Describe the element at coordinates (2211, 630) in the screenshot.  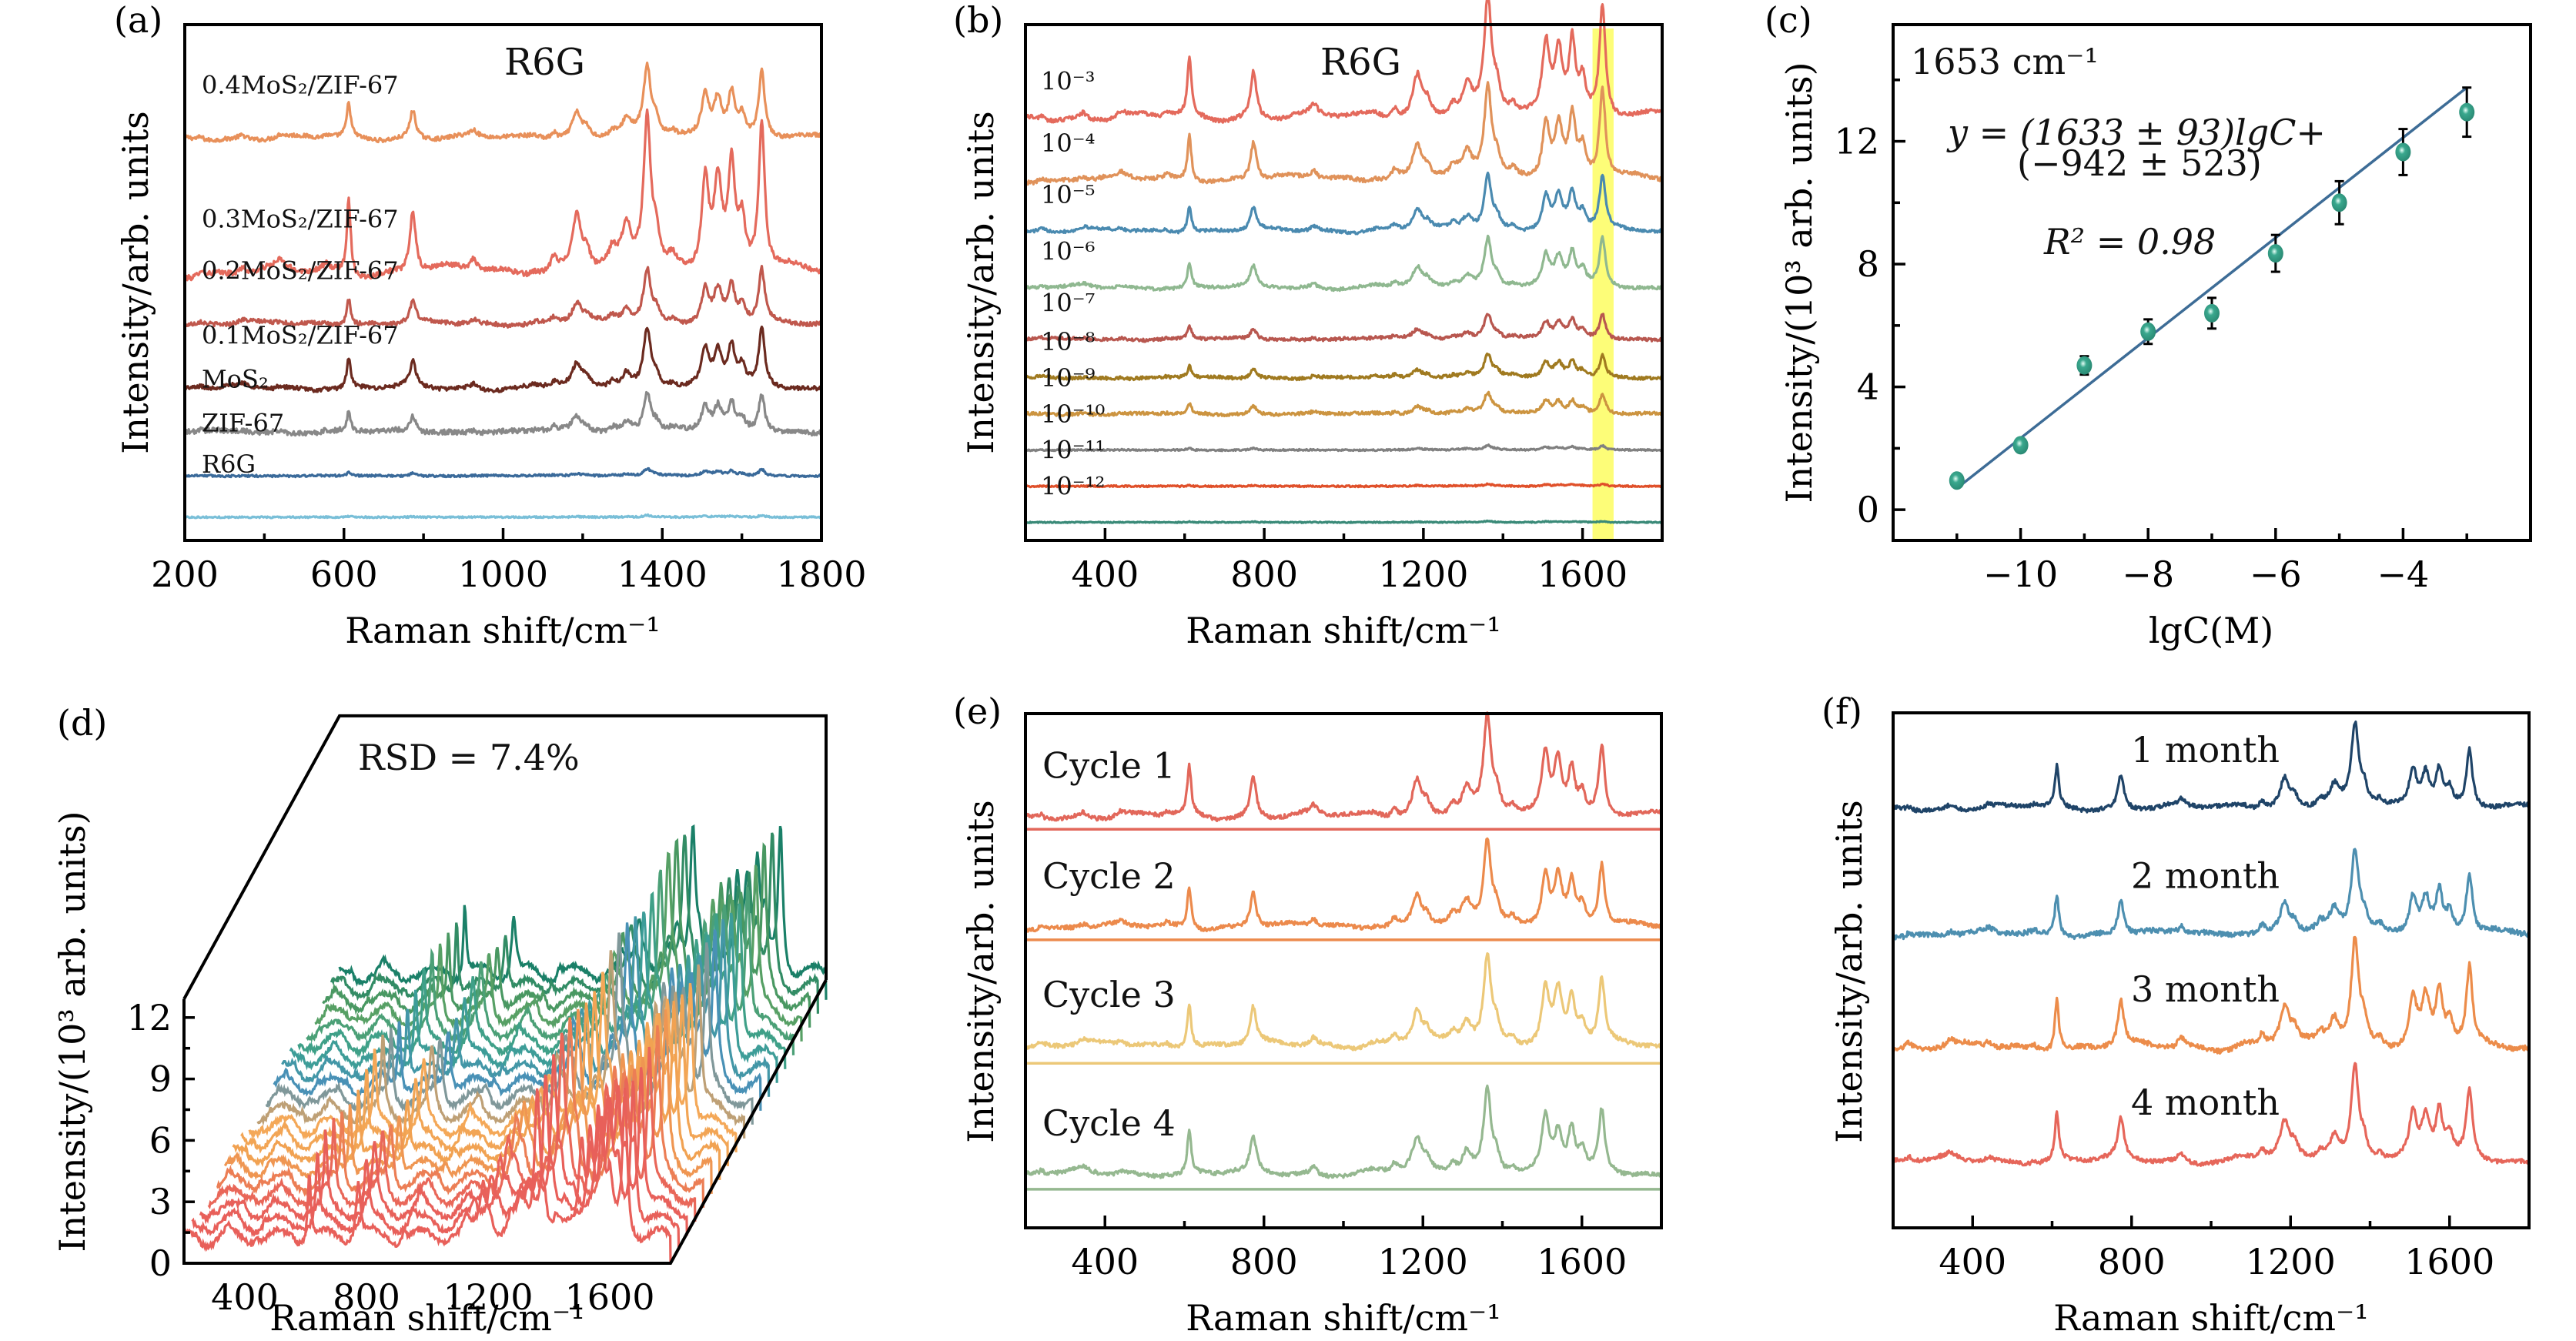
I see `panel-c-xlabel: lgC(M)` at that location.